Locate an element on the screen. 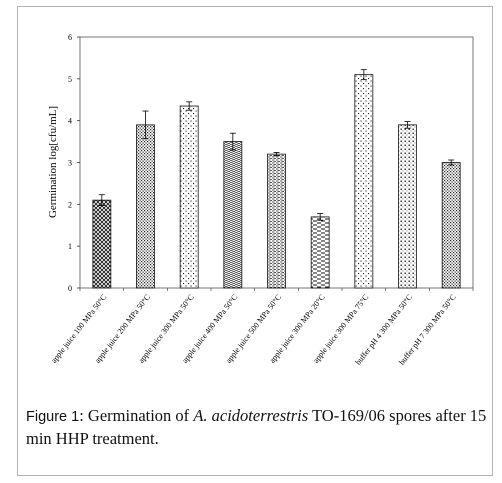  y-tick-label: 6 is located at coordinates (70, 37).